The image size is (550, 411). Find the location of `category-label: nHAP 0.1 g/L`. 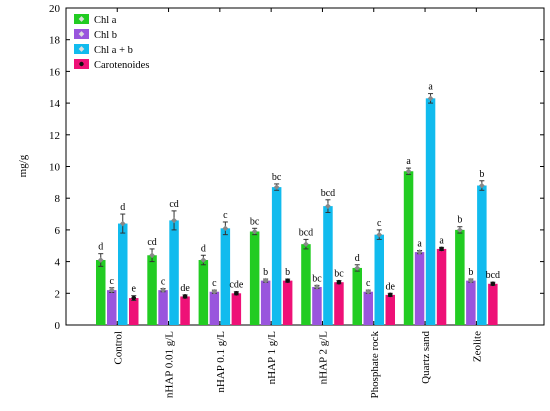

category-label: nHAP 0.1 g/L is located at coordinates (221, 362).